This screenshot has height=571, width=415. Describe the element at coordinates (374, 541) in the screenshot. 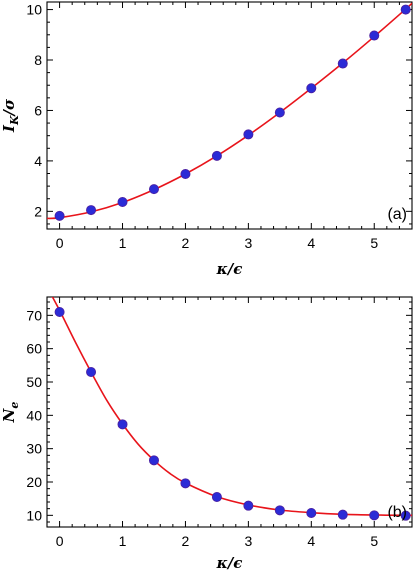

I see `panel-b-x-tick-label: 5` at that location.